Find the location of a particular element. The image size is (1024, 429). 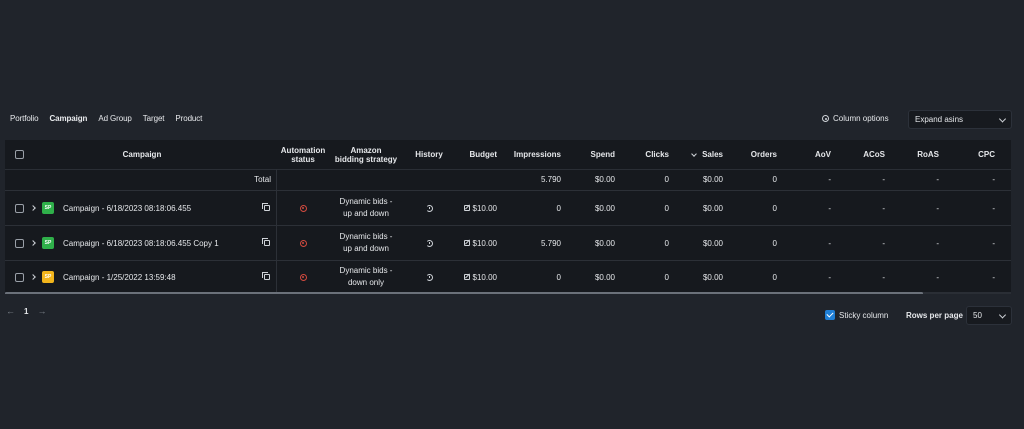

col-header-automation-line1: Automation is located at coordinates (303, 150).